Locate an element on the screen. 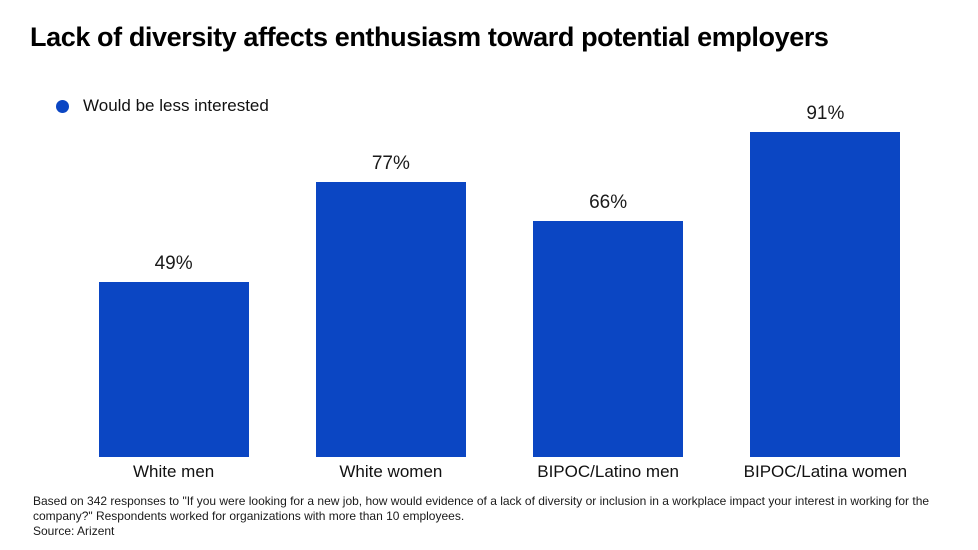 This screenshot has width=978, height=550. bar-value-label: 91% is located at coordinates (825, 114).